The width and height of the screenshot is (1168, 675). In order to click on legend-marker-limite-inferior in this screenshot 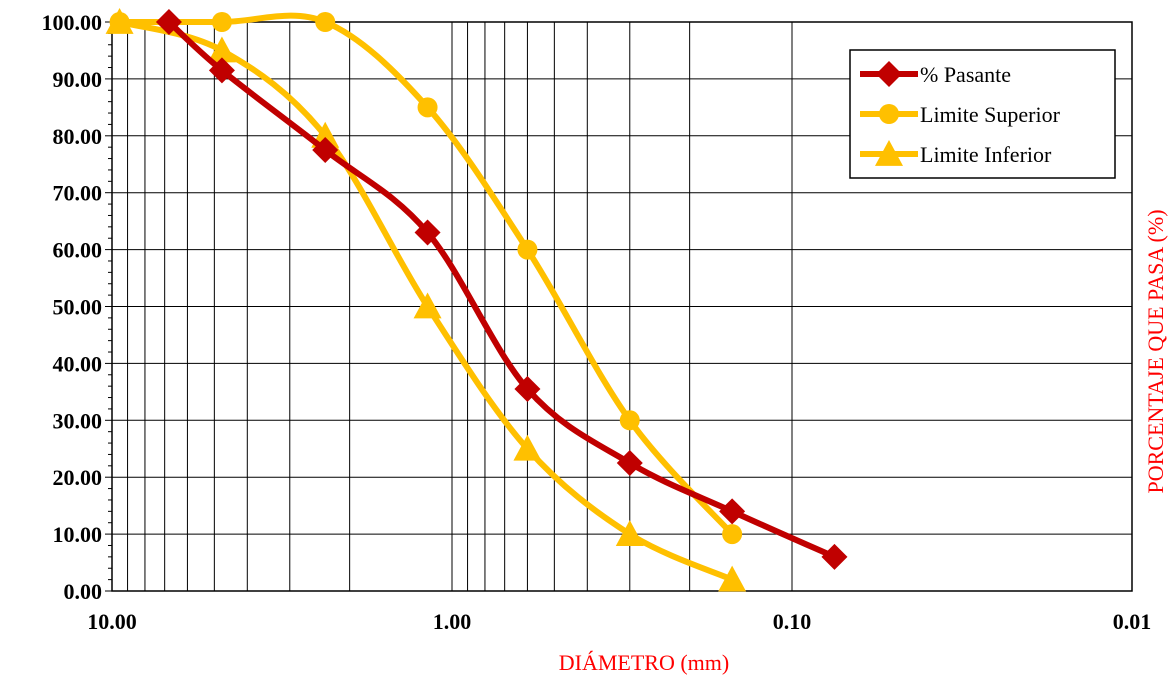, I will do `click(889, 153)`.